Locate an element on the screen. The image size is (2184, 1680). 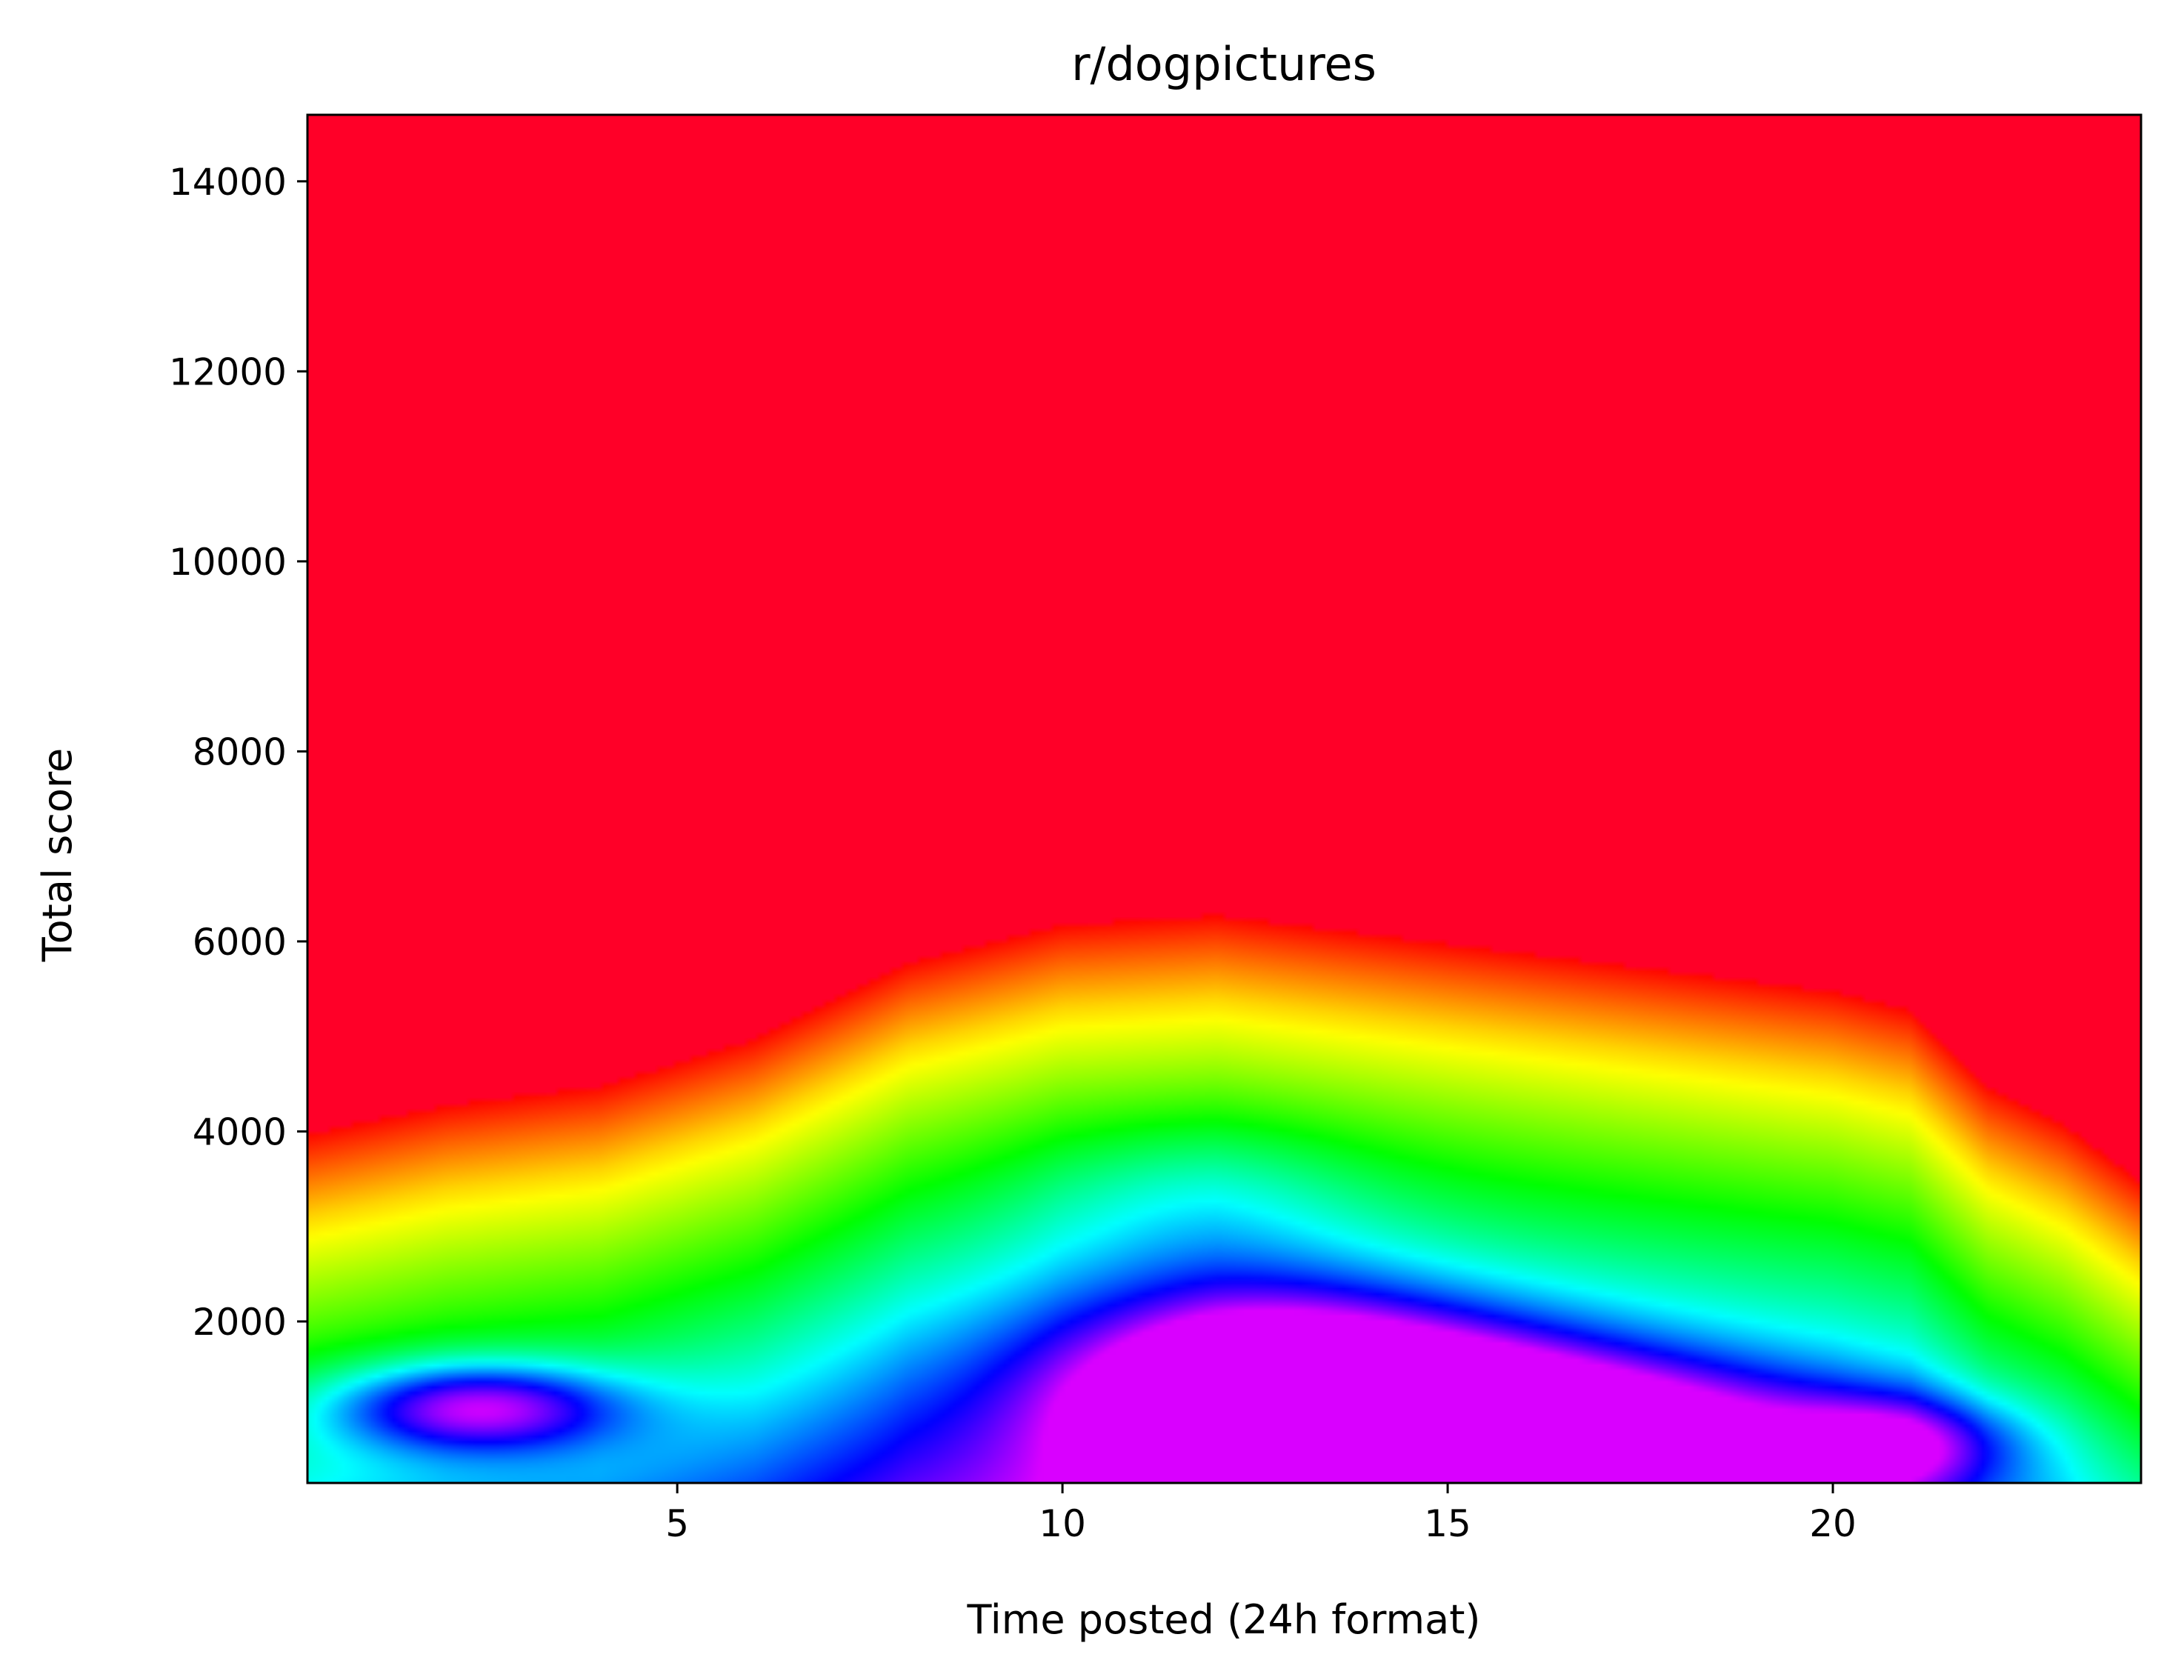
x-tick-label: 20 is located at coordinates (1833, 1523).